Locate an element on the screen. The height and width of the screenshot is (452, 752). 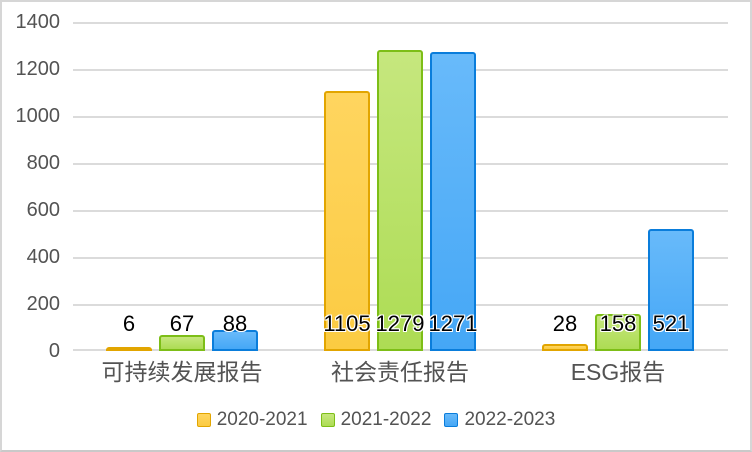
data-label: 1279 is located at coordinates (400, 323).